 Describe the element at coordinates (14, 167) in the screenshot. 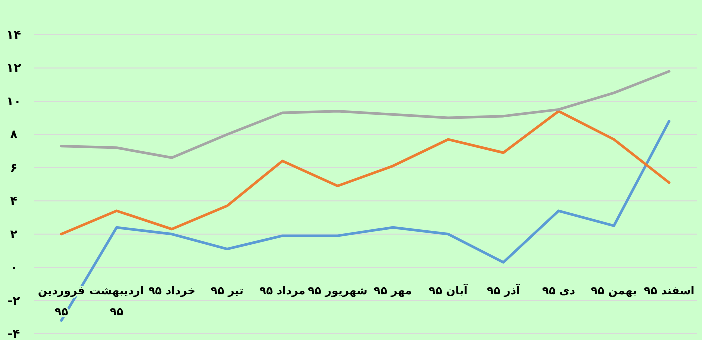

I see `y-tick-label: ۶` at that location.